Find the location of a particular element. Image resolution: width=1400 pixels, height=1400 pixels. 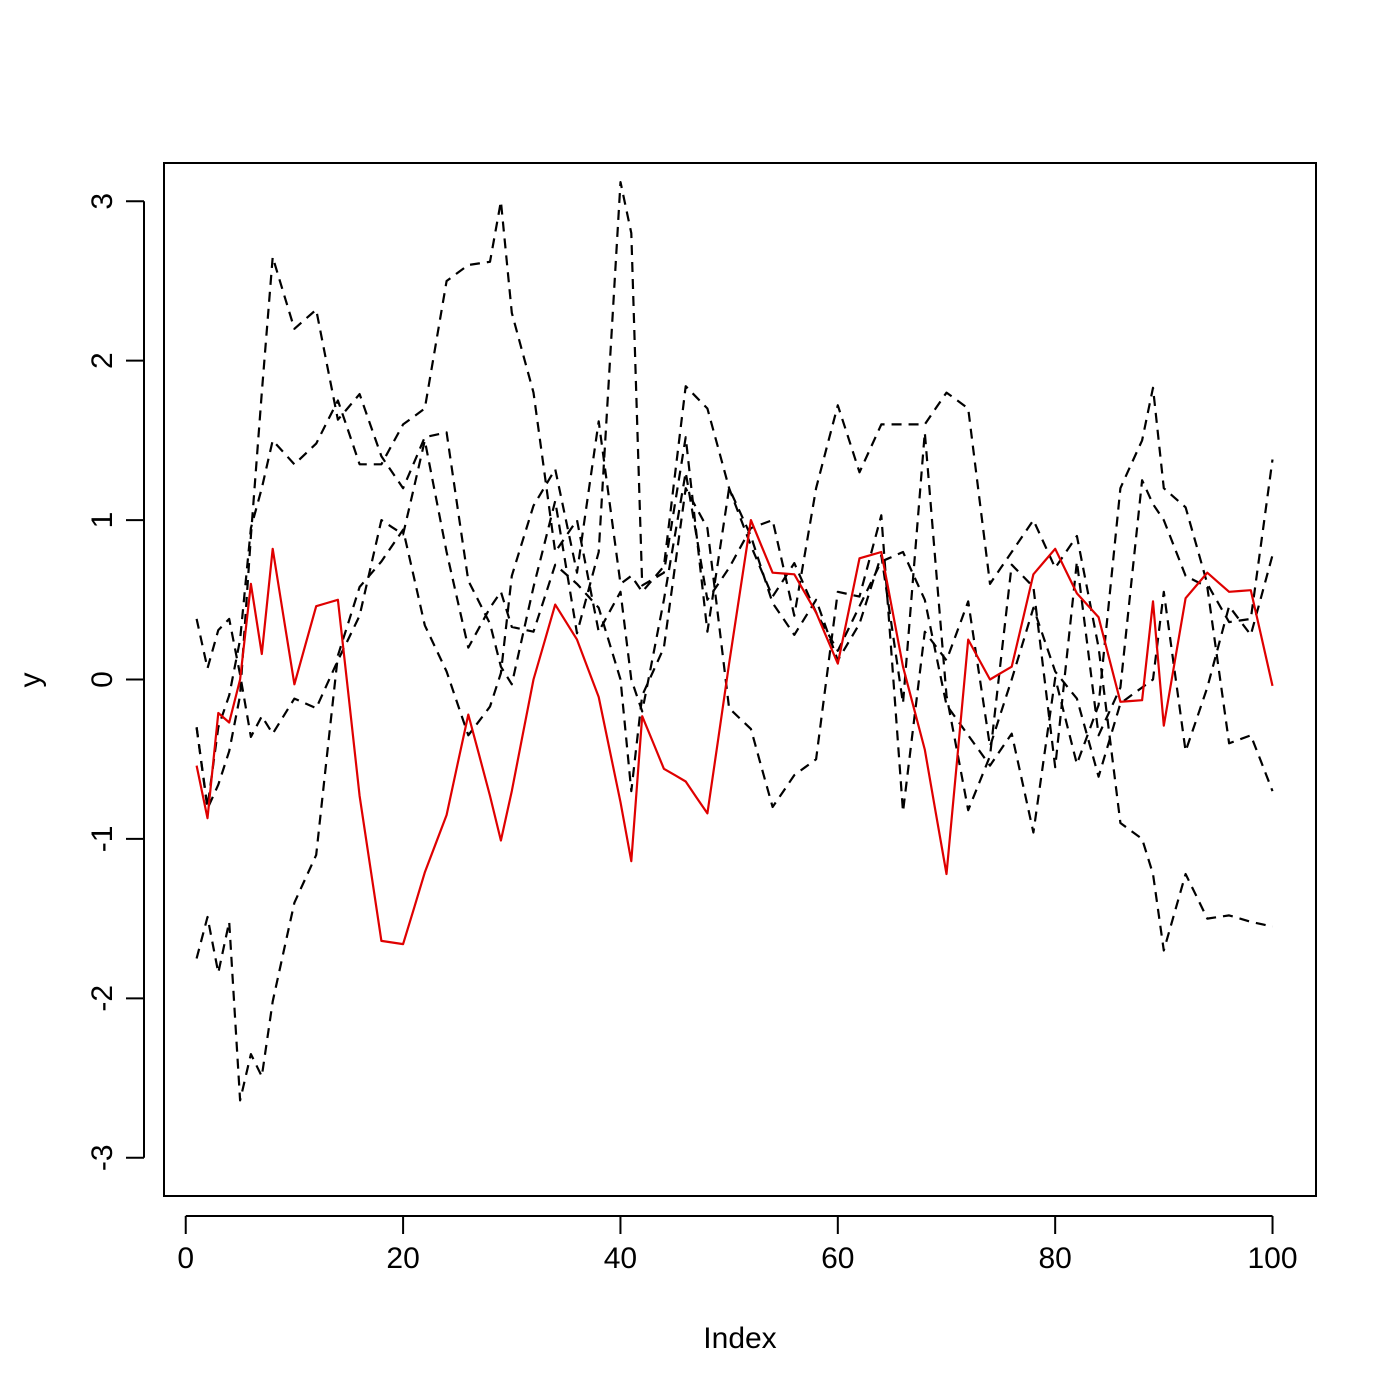

y-axis: -3 -2 -1 0 1 2 3 is located at coordinates (115, 682).